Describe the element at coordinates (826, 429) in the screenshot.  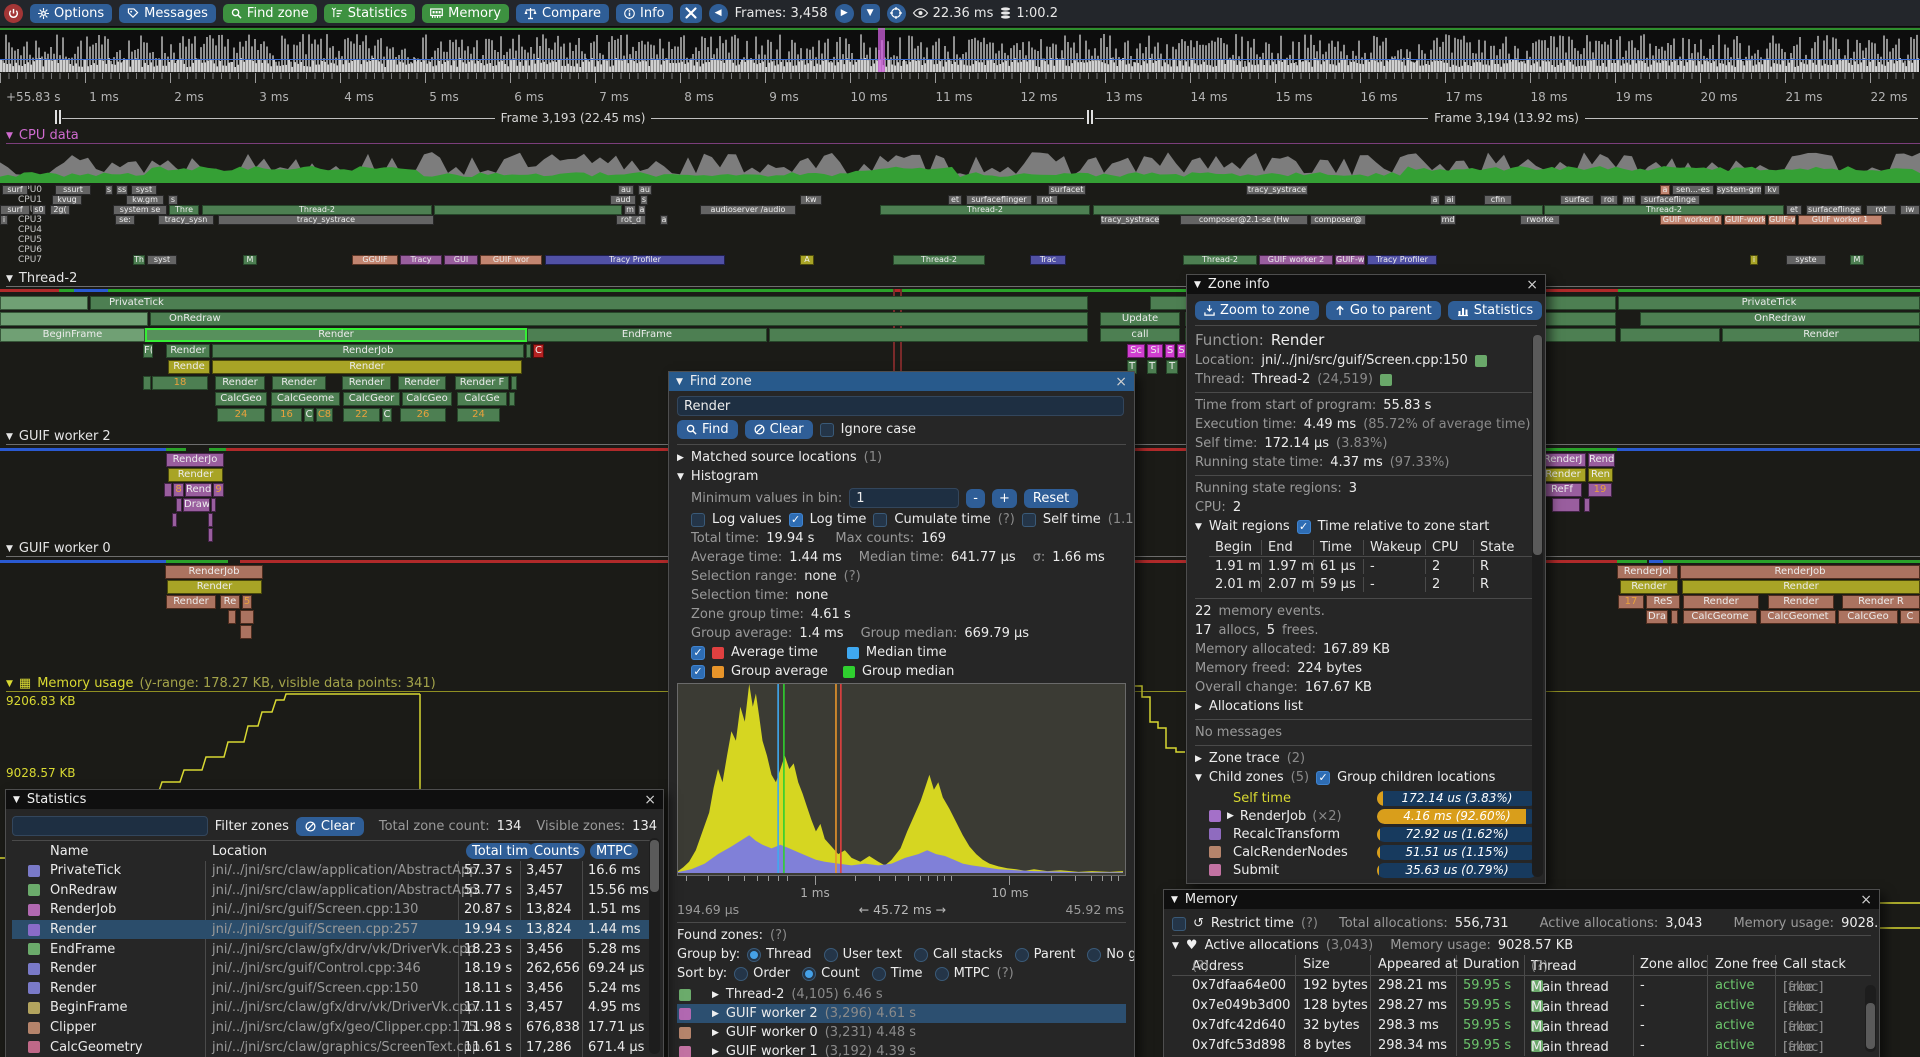
I see `ignore-case-checkbox` at that location.